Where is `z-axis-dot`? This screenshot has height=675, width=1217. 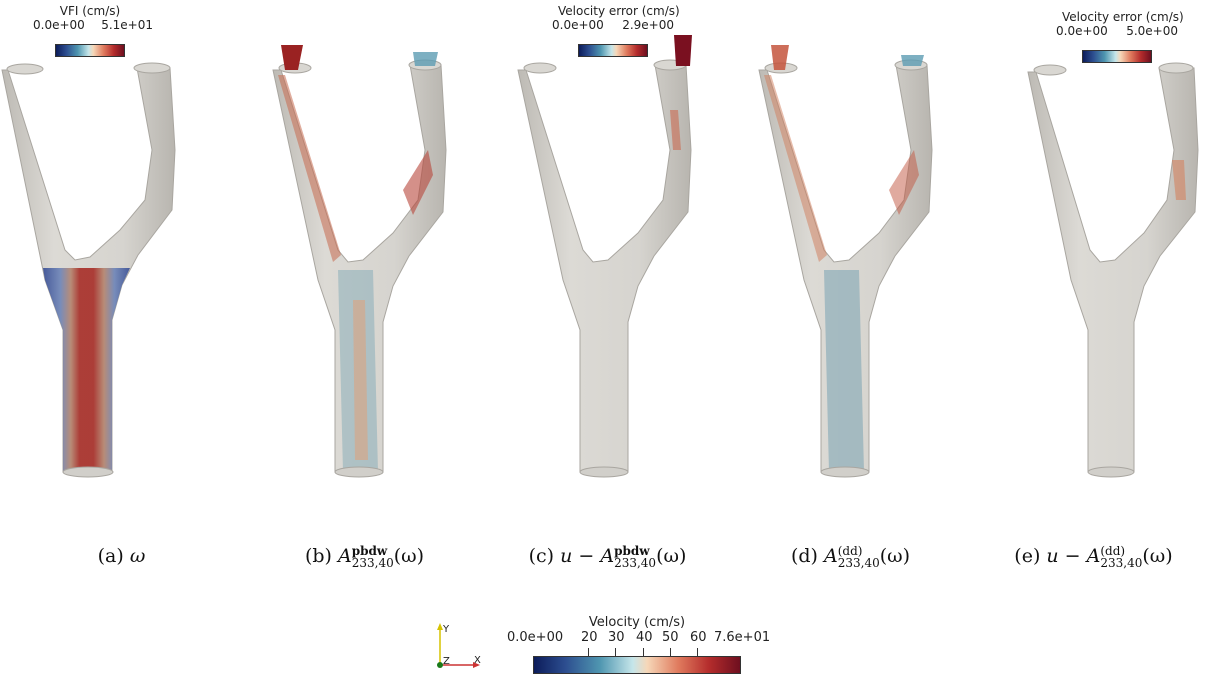 z-axis-dot is located at coordinates (440, 665).